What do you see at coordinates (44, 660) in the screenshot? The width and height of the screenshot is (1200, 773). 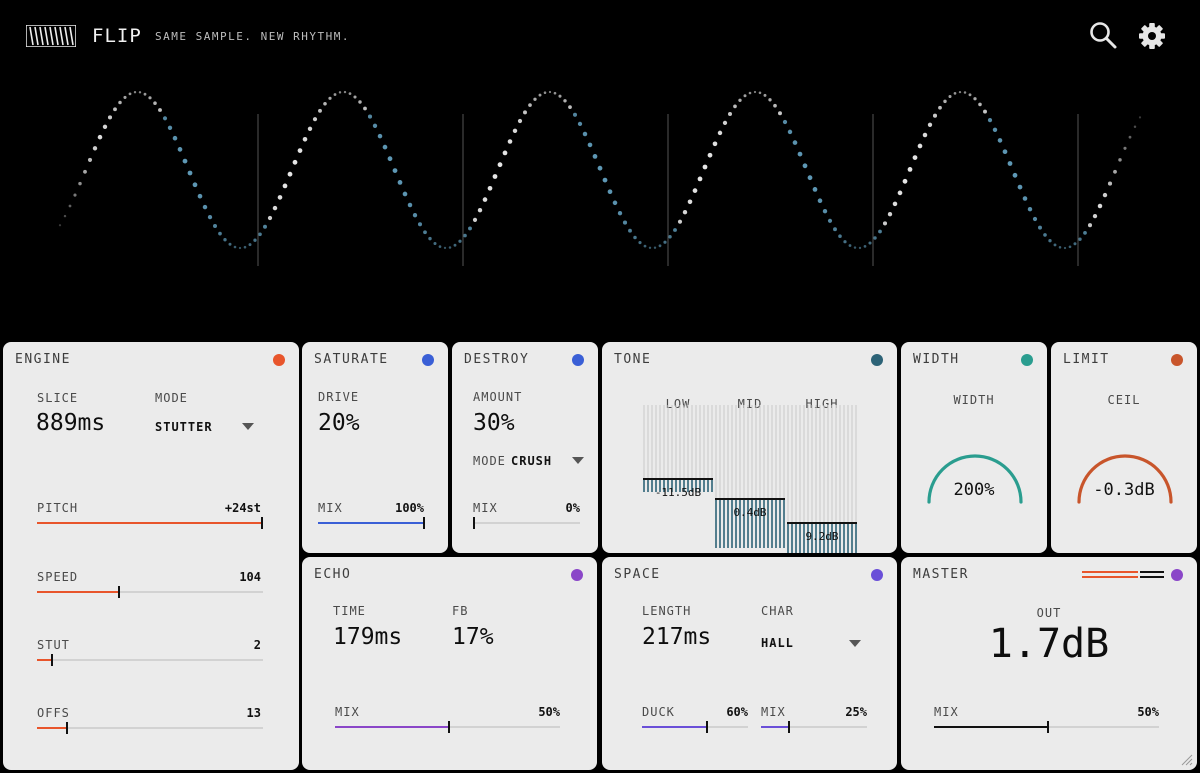 I see `stut-slider-fill` at bounding box center [44, 660].